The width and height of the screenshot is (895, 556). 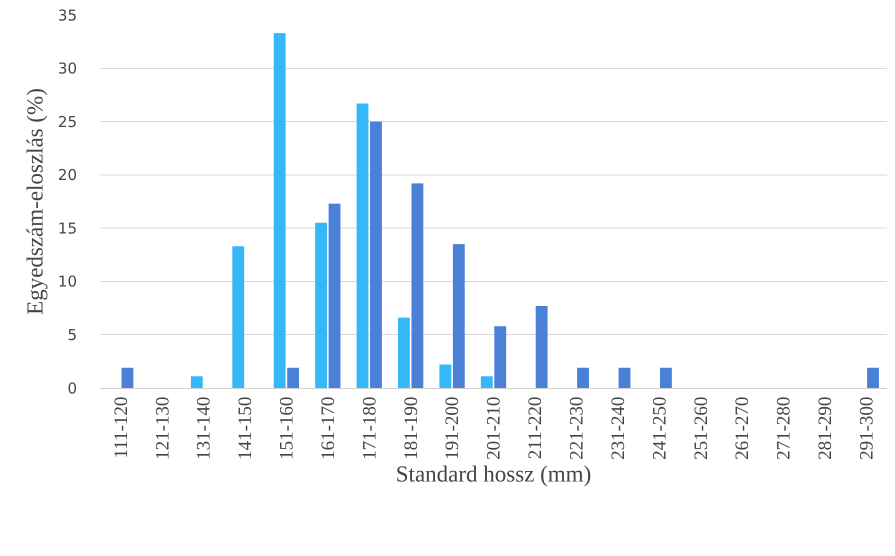 I want to click on x-tick-label: 261-270, so click(x=743, y=428).